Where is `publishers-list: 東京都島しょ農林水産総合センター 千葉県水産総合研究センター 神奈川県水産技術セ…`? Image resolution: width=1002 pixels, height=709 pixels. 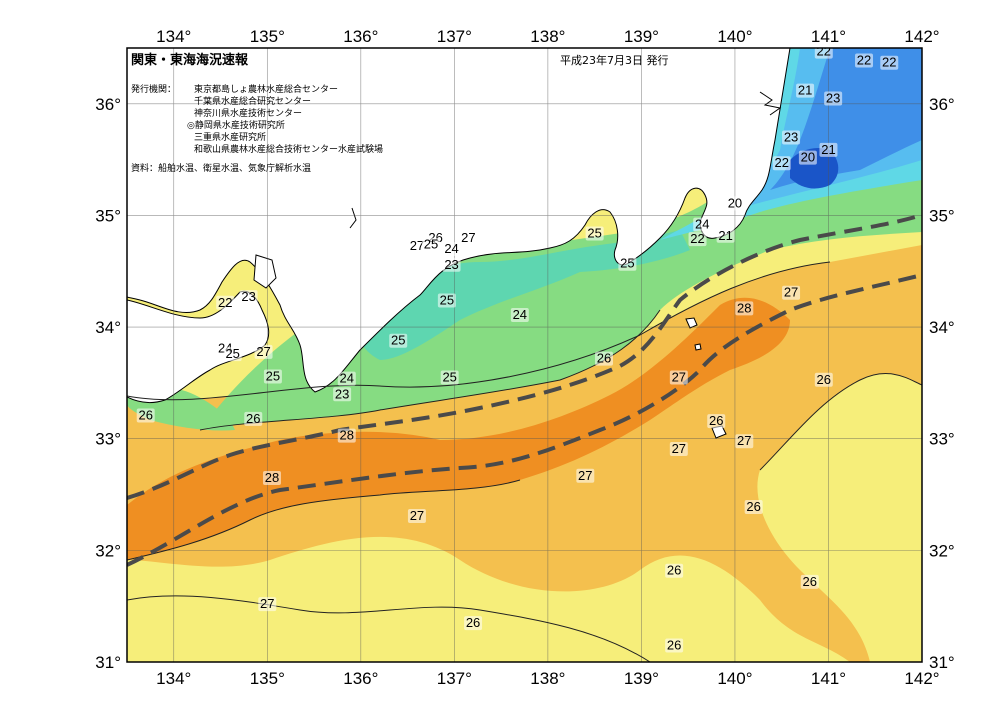 publishers-list: 東京都島しょ農林水産総合センター 千葉県水産総合研究センター 神奈川県水産技術セ… is located at coordinates (285, 119).